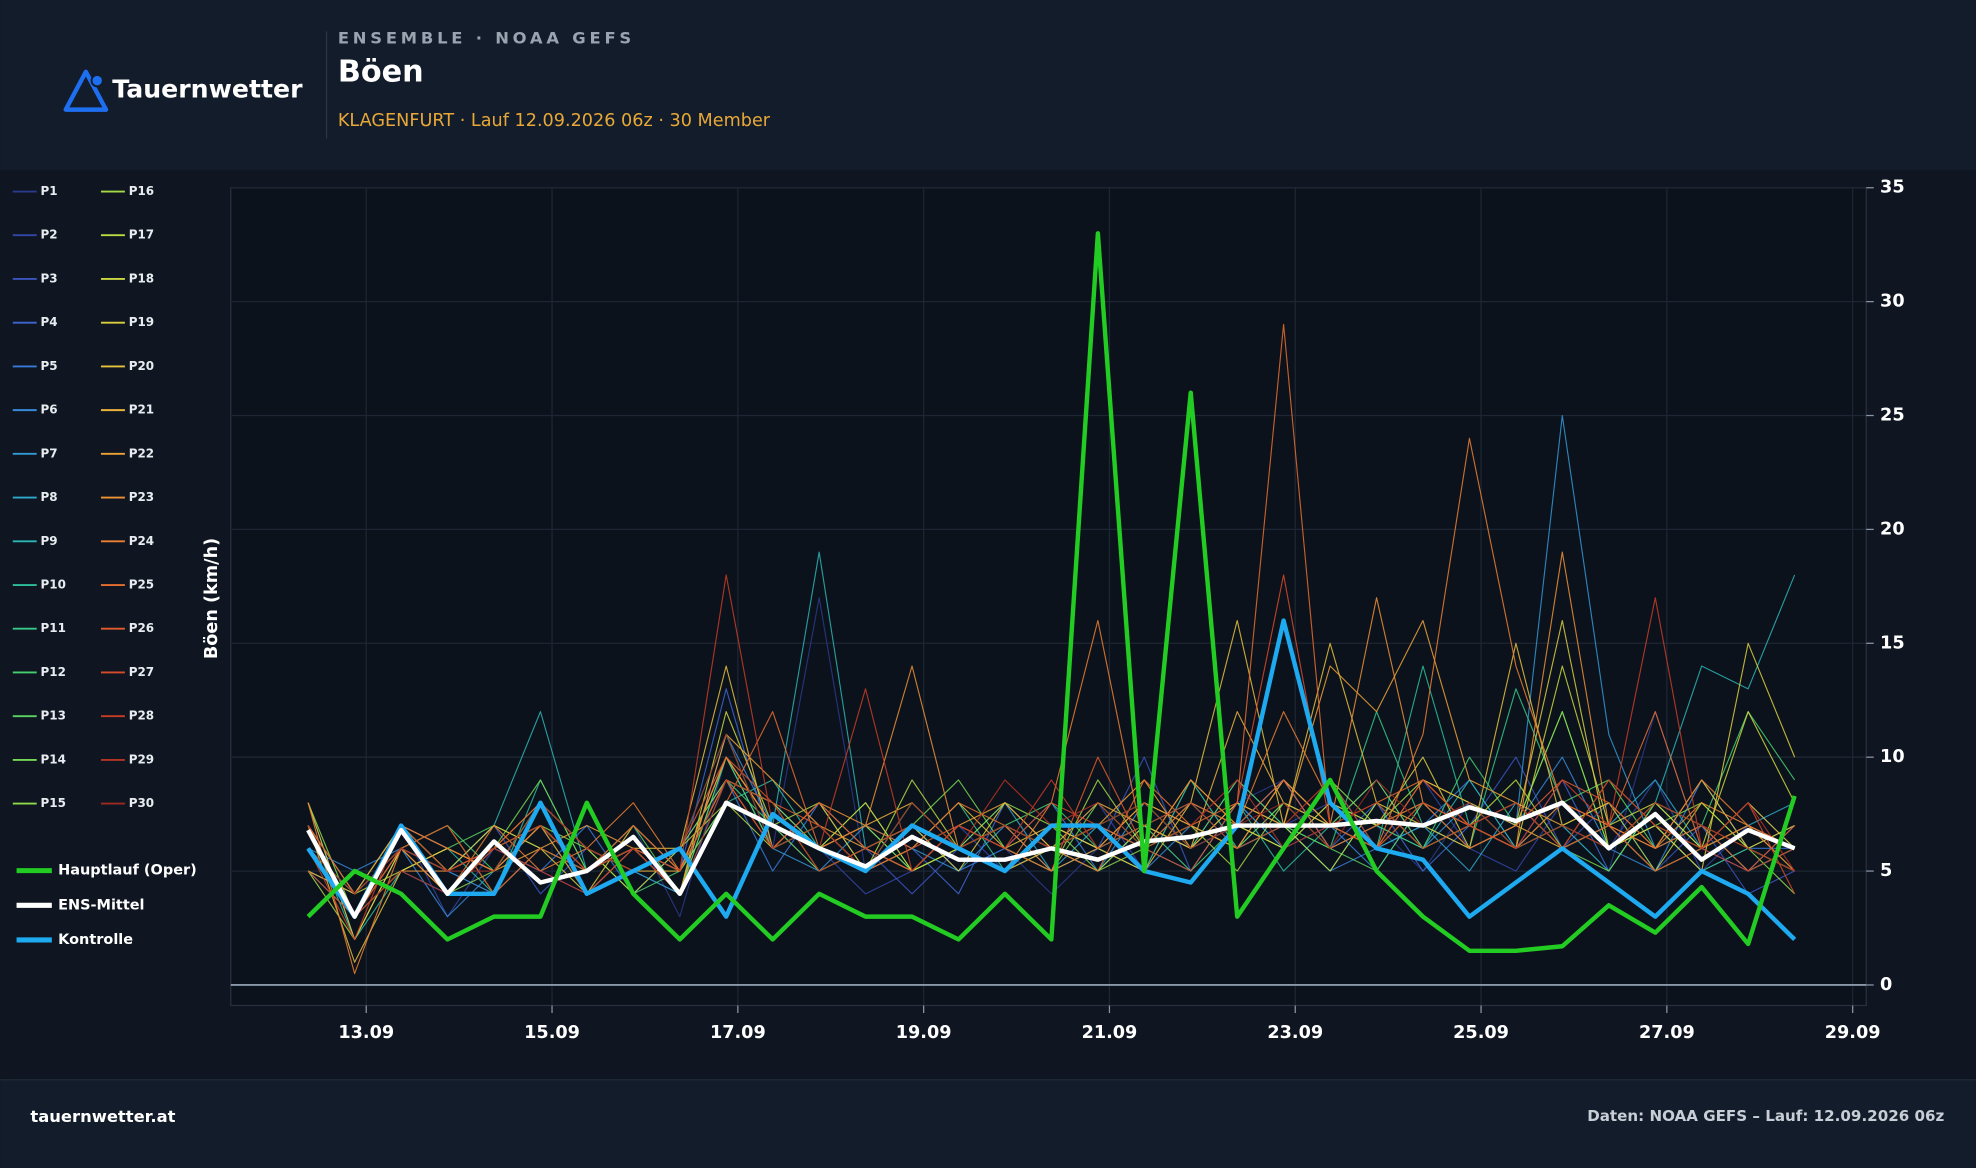  Describe the element at coordinates (95, 940) in the screenshot. I see `legend-label: Kontrolle` at that location.